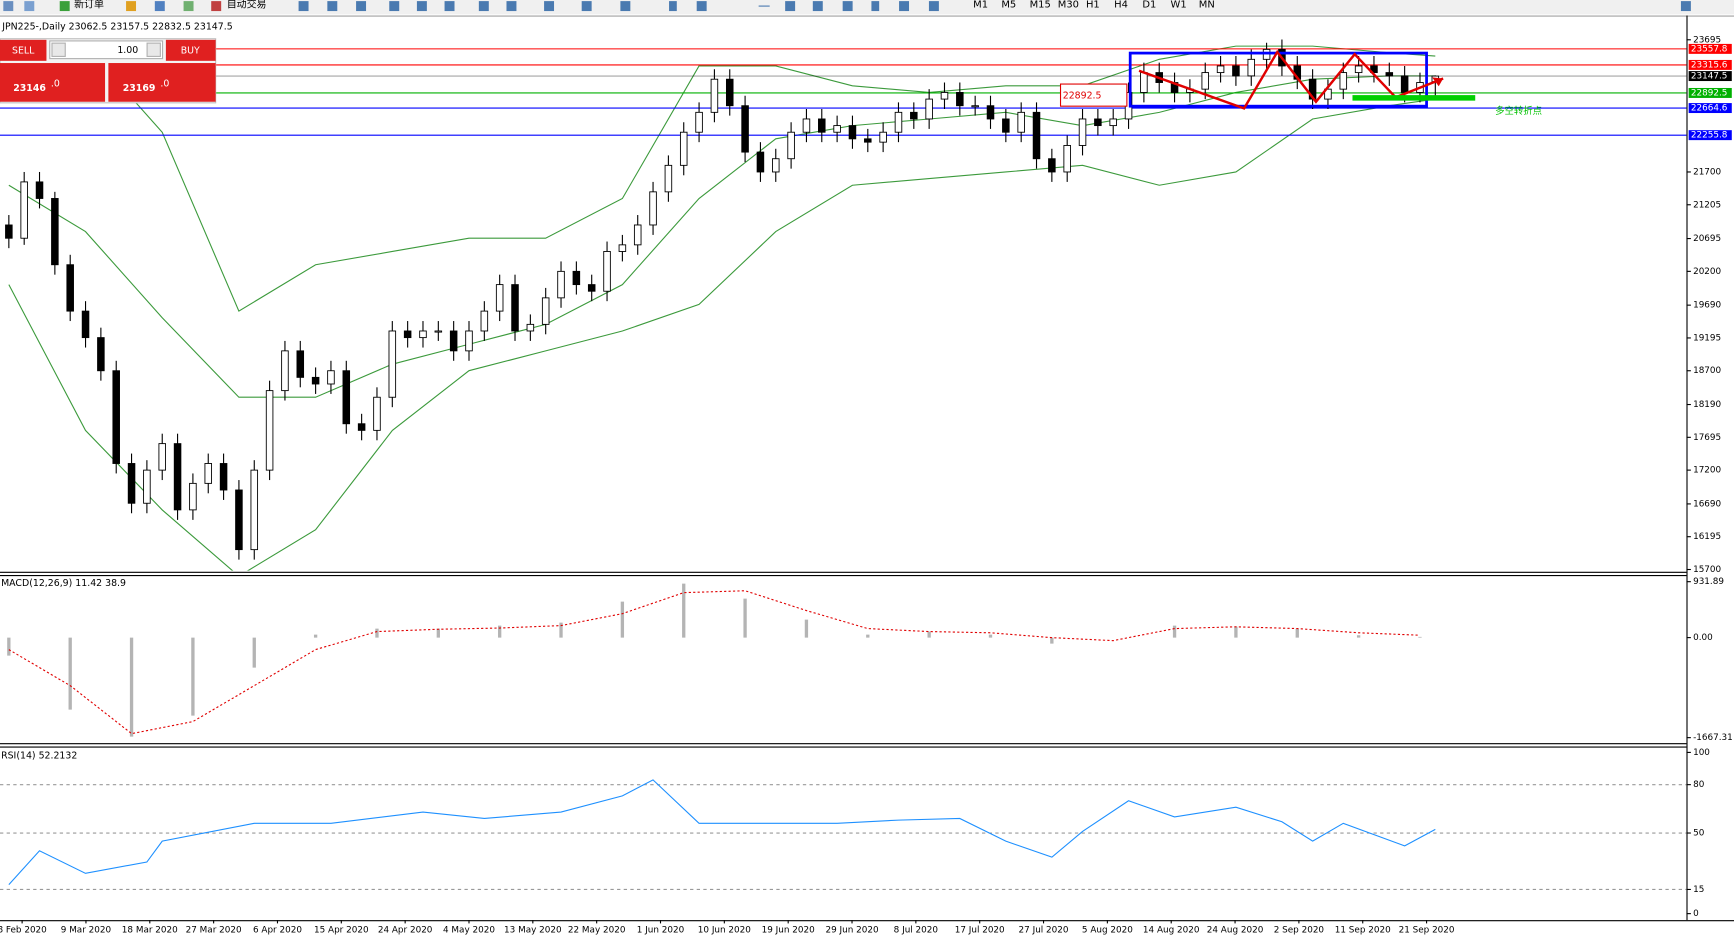 This screenshot has width=1734, height=940. Describe the element at coordinates (247, 5) in the screenshot. I see `autotrade: 自动交易` at that location.